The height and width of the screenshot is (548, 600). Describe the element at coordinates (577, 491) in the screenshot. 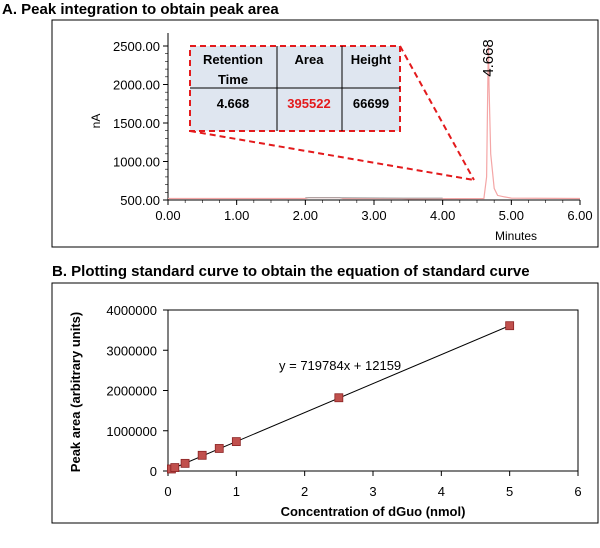

I see `b-x-tick-label: 6` at that location.